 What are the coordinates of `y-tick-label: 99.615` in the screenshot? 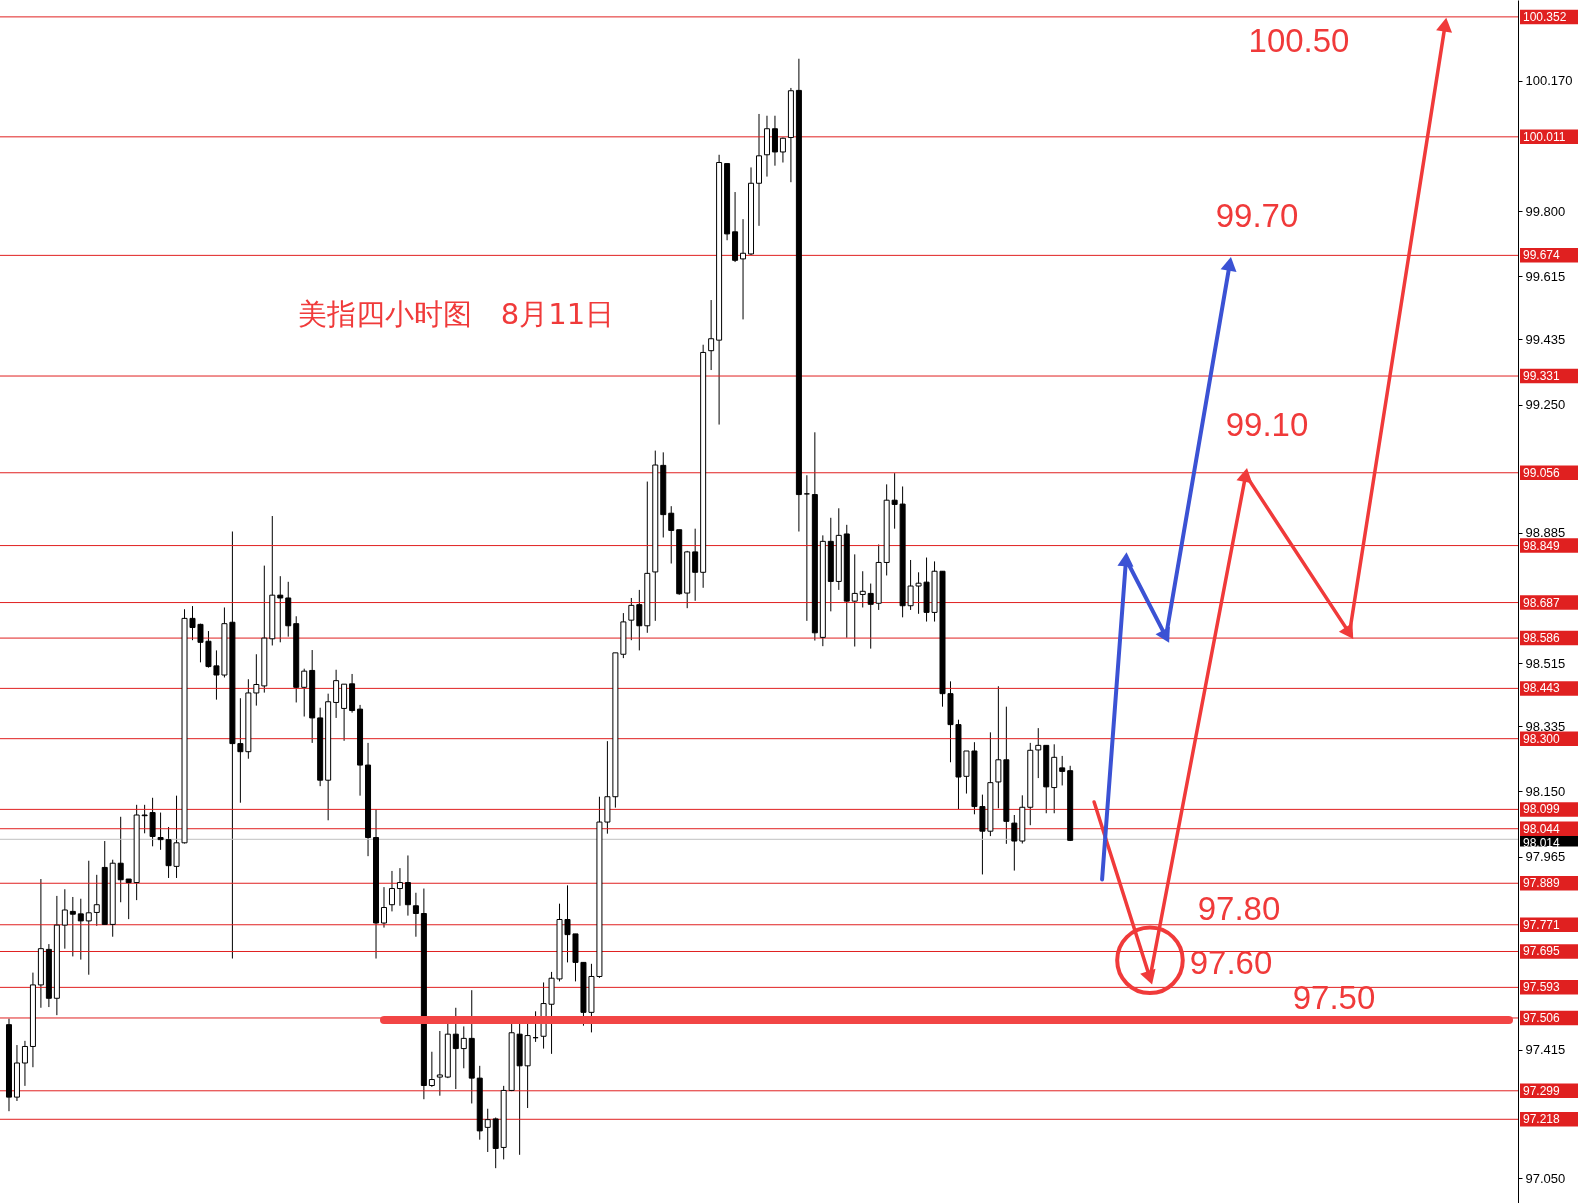 It's located at (1545, 276).